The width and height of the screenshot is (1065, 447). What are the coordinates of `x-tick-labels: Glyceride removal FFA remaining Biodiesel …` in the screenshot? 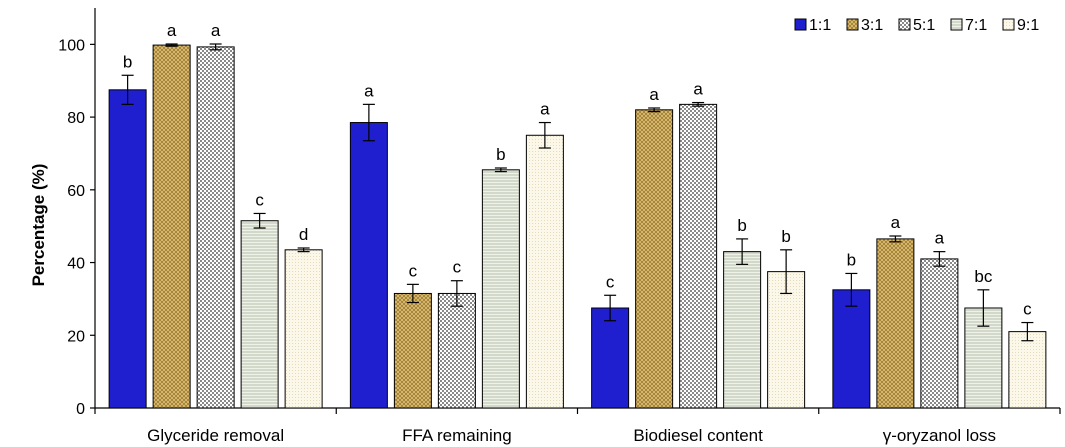 It's located at (571, 435).